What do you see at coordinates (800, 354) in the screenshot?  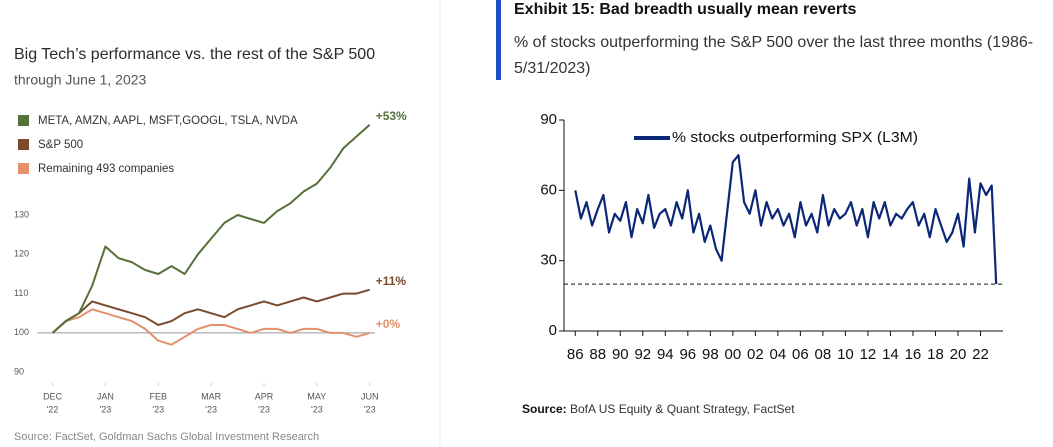 I see `x-tick-label: 06` at bounding box center [800, 354].